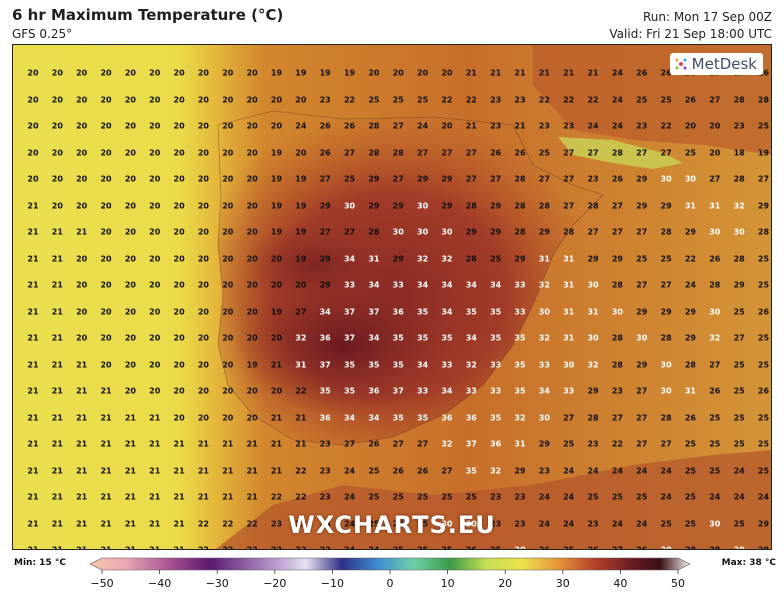  I want to click on max-temperature-label: Max: 38 °C, so click(748, 563).